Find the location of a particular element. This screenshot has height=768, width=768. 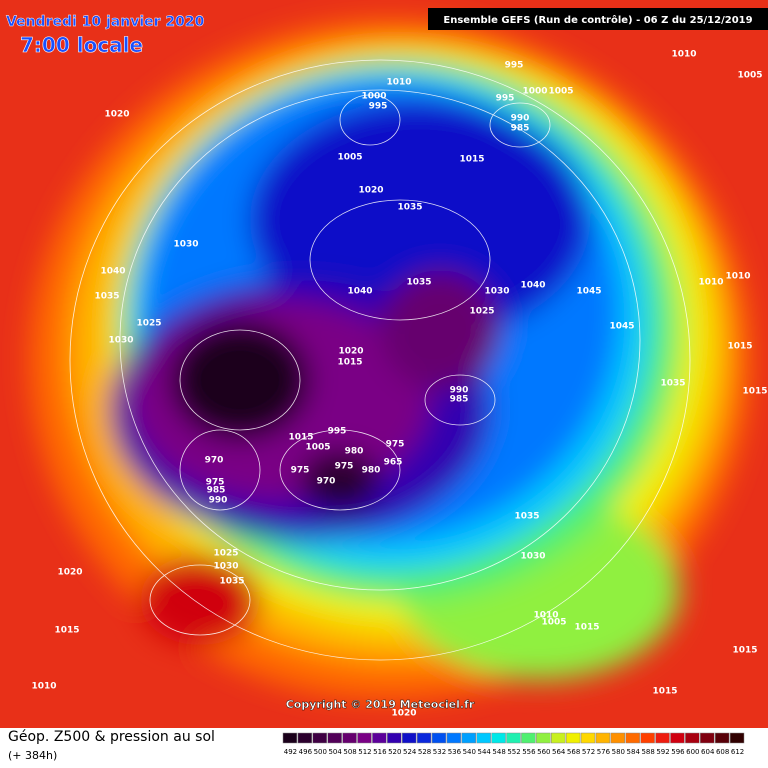

isobar-label: 965 is located at coordinates (393, 463).